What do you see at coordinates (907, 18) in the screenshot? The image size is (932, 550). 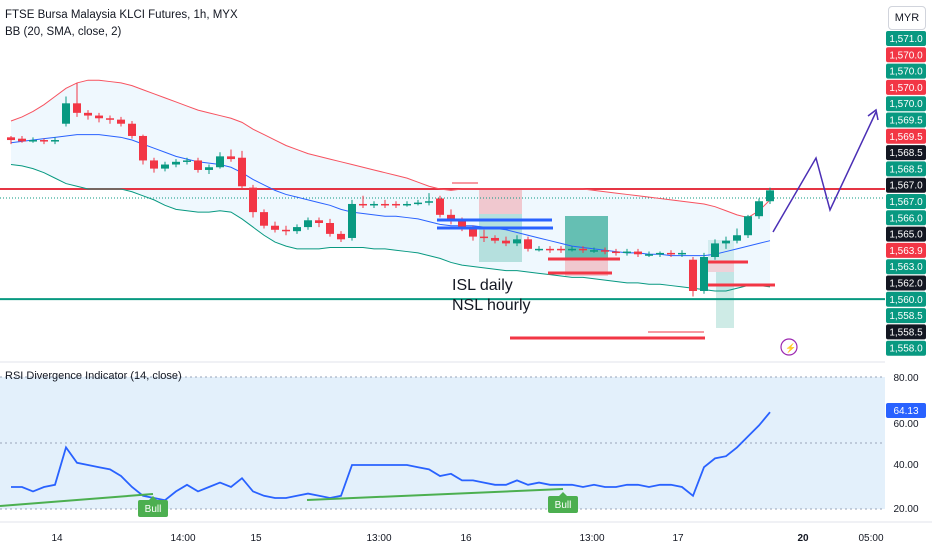 I see `currency-button: MYR` at bounding box center [907, 18].